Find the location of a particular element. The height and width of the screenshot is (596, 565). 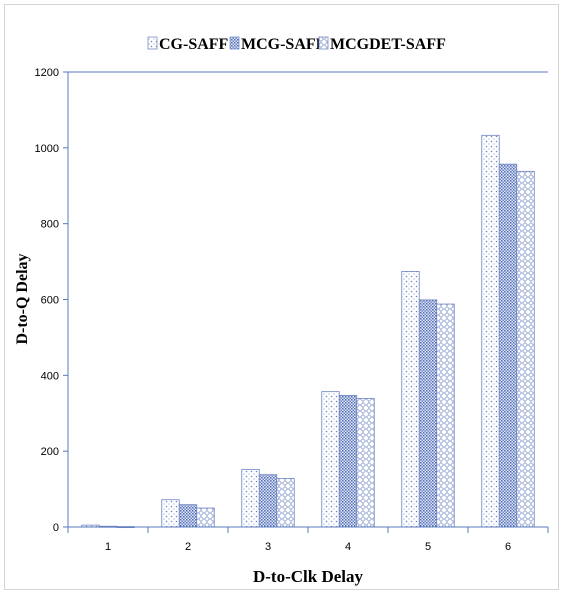

legend-item-cg-saff: CG-SAFF is located at coordinates (188, 44).